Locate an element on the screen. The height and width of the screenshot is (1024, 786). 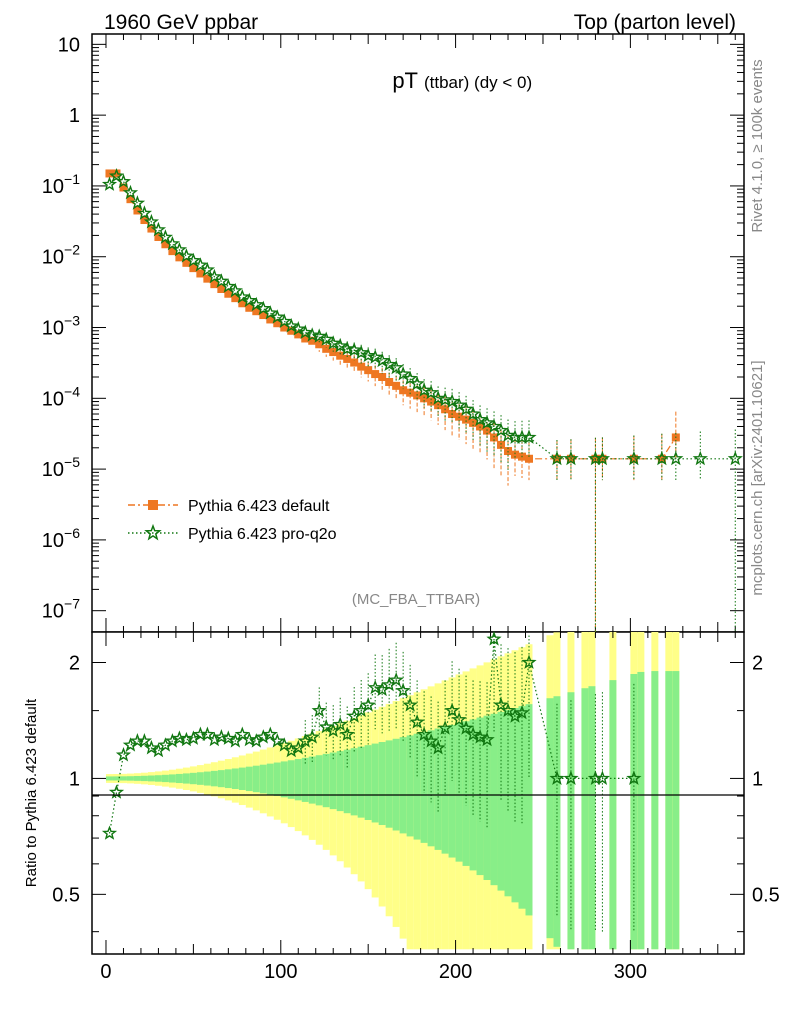
main-y-tick-label: 1 is located at coordinates (74, 116).